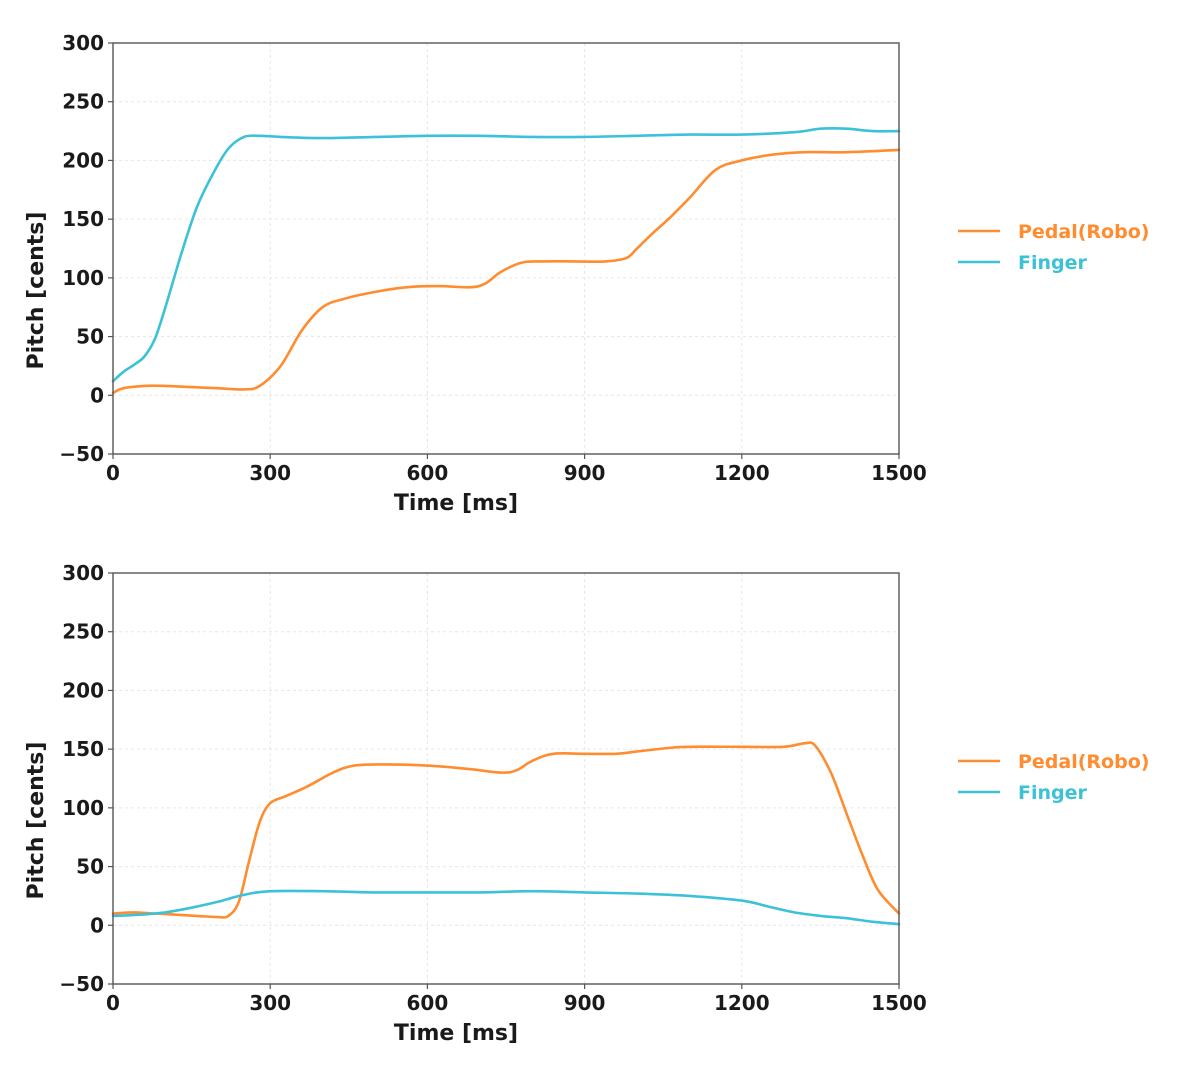 This screenshot has width=1200, height=1078. What do you see at coordinates (506, 830) in the screenshot?
I see `series-line-pedal-robo` at bounding box center [506, 830].